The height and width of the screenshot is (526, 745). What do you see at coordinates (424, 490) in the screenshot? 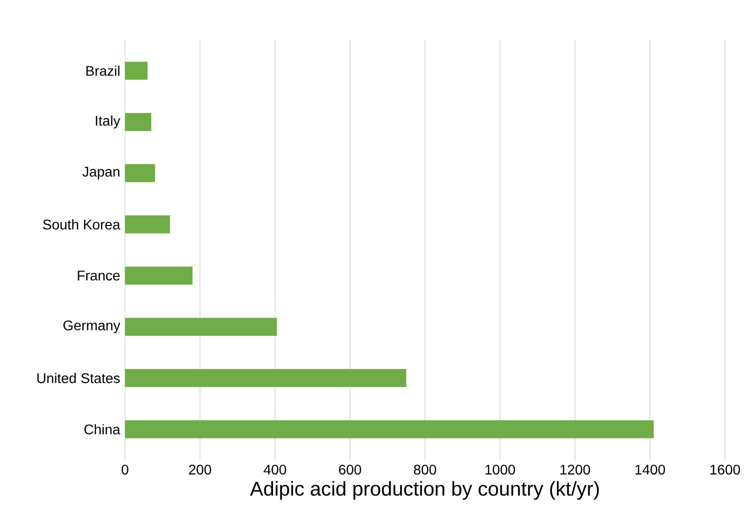
I see `x-axis-title: Adipic acid production by country (kt/yr)` at bounding box center [424, 490].